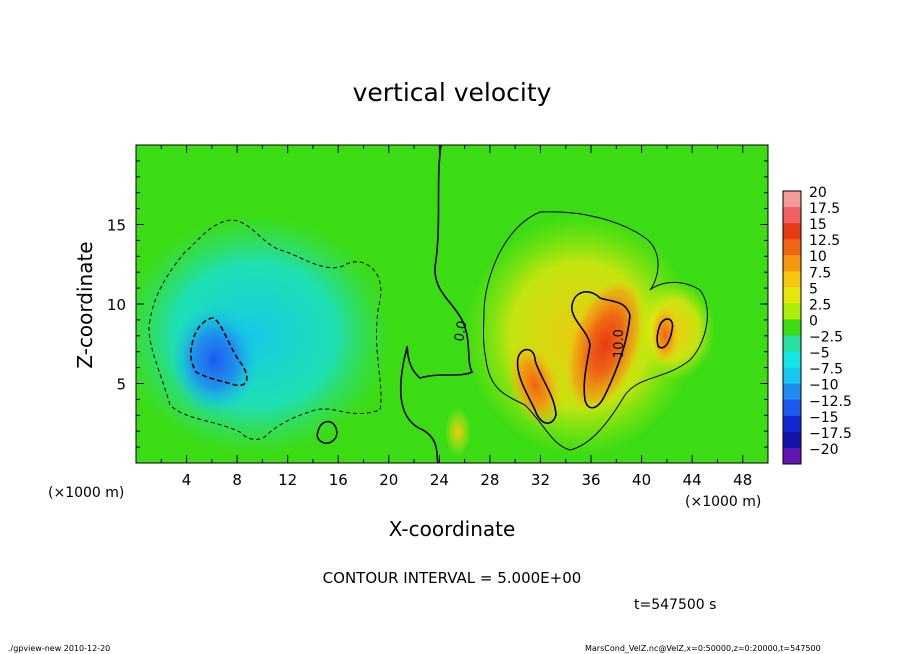  I want to click on colorbar-label: −15, so click(824, 418).